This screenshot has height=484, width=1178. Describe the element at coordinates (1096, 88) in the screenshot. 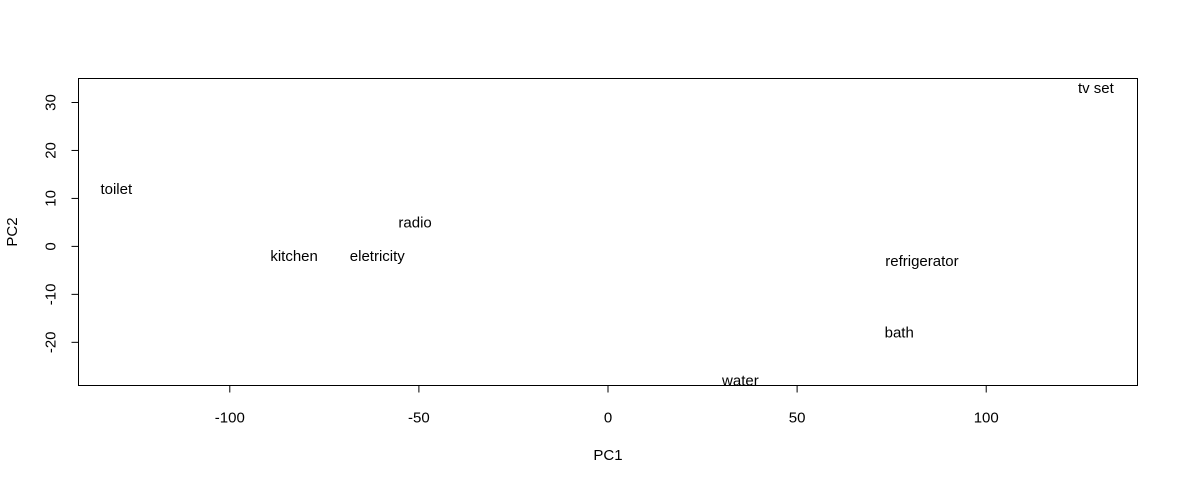

I see `point-label: tv set` at that location.